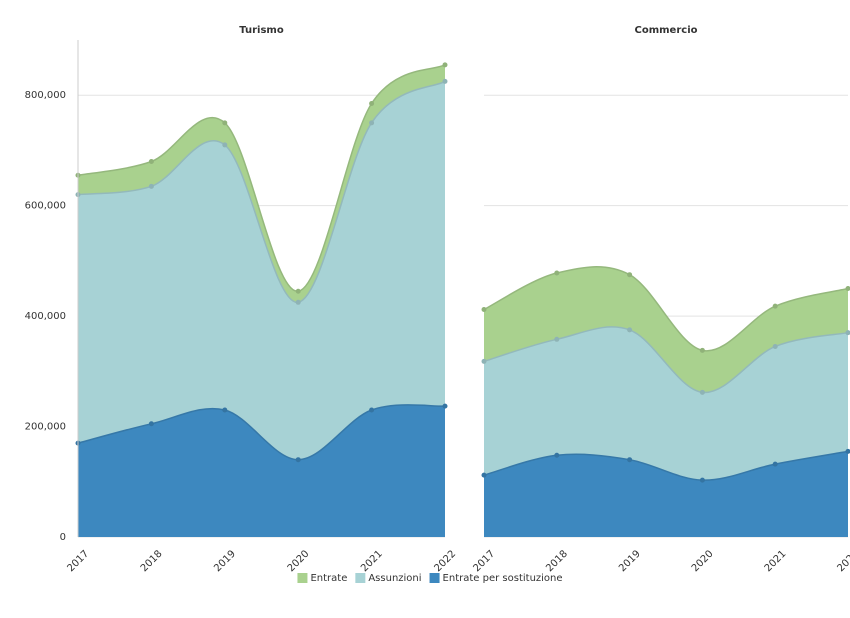 This screenshot has height=618, width=850. Describe the element at coordinates (503, 578) in the screenshot. I see `legend-label: Entrate per sostituzione` at that location.